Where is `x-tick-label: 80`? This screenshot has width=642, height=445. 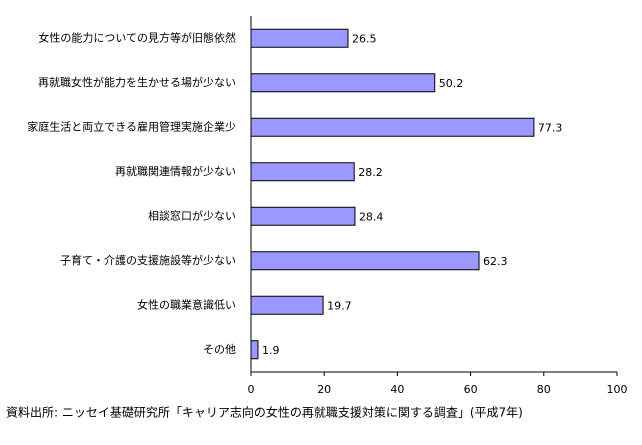
x-tick-label: 80 is located at coordinates (544, 389).